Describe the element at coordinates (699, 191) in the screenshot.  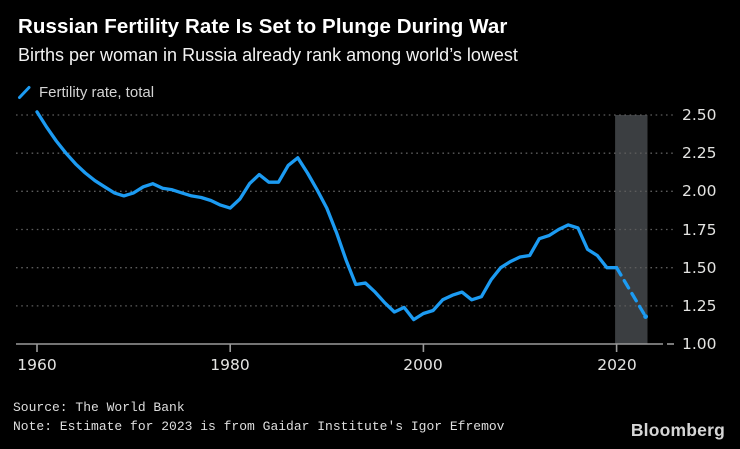
I see `y-axis-label-2.00: 2.00` at that location.